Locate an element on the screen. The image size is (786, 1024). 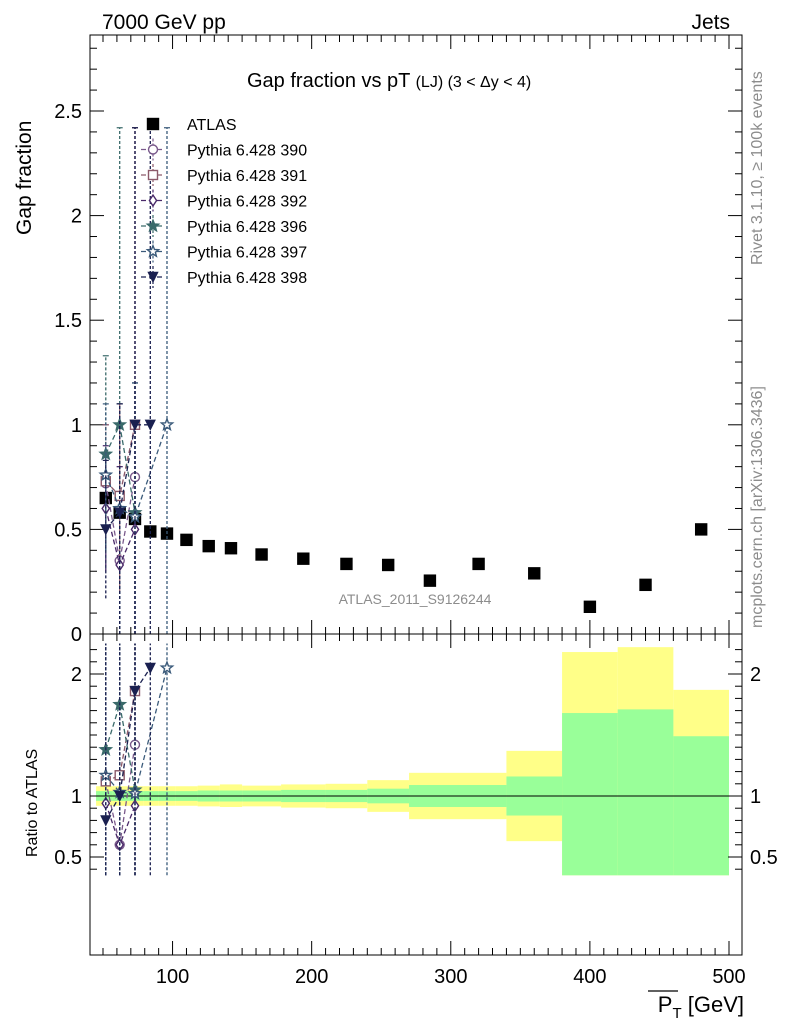
legend-entry: Pythia 6.428 391 is located at coordinates (247, 176).